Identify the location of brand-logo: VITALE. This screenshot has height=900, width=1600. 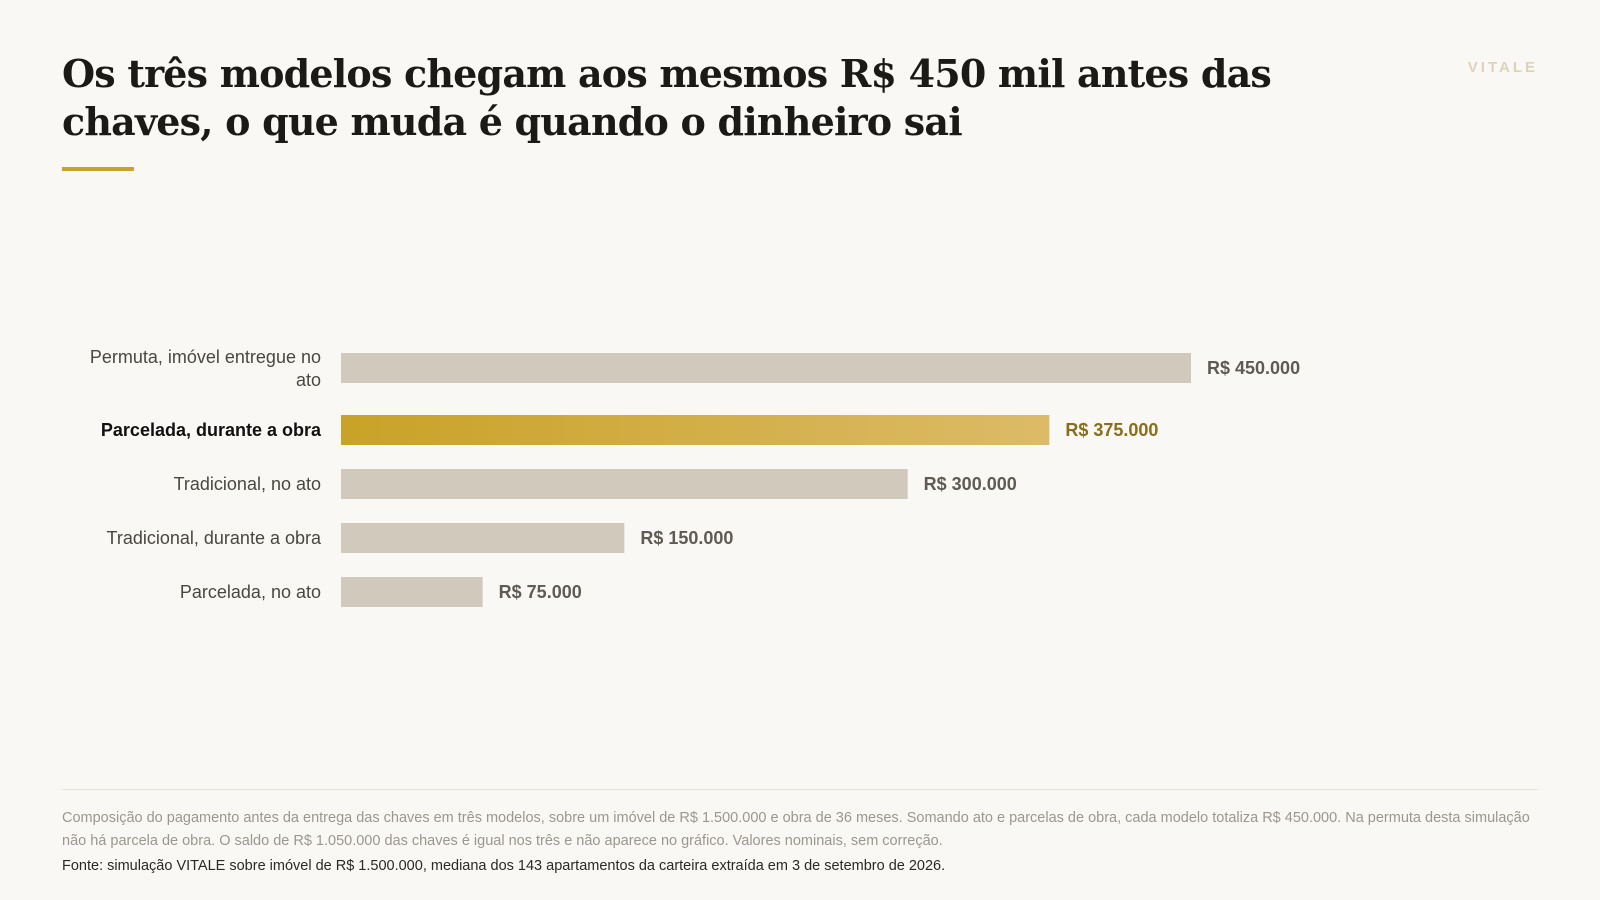
(1502, 67).